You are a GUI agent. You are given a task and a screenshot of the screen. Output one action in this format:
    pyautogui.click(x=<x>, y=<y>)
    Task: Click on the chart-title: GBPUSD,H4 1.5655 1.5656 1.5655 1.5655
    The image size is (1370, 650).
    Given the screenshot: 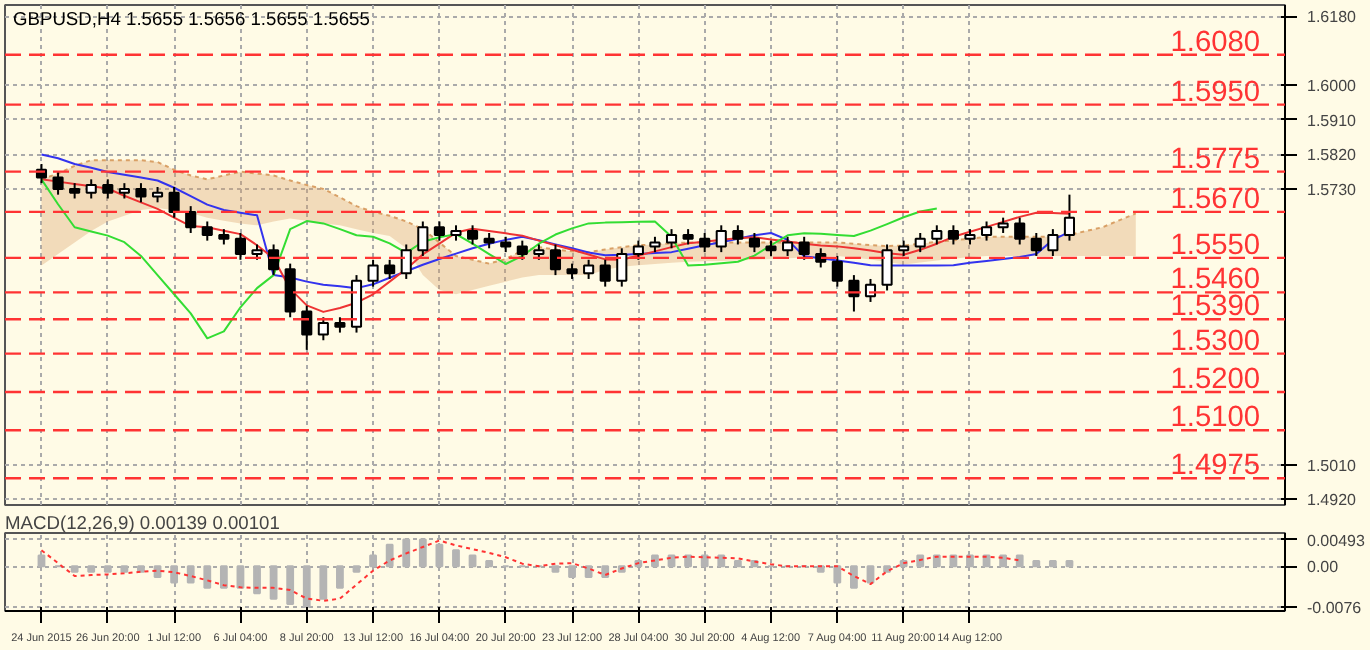 What is the action you would take?
    pyautogui.click(x=191, y=19)
    